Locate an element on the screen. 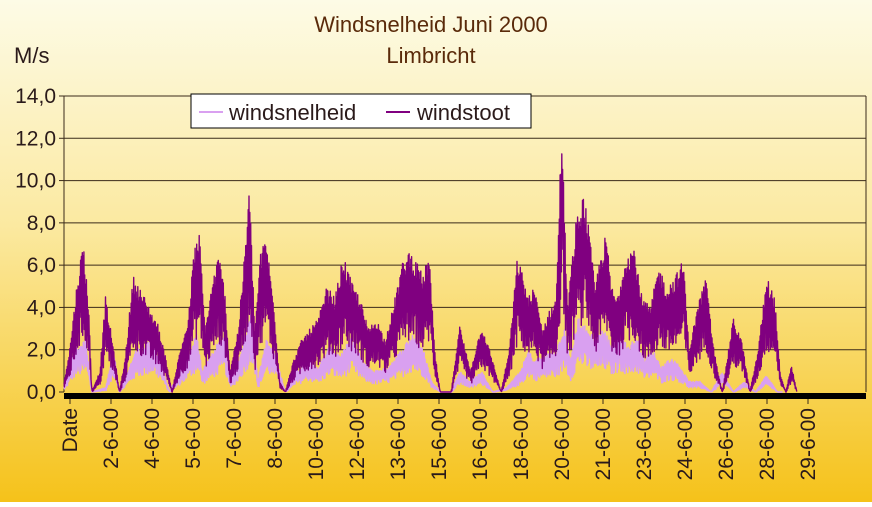 This screenshot has width=872, height=507. y-tick-label: 8,0 is located at coordinates (41, 223).